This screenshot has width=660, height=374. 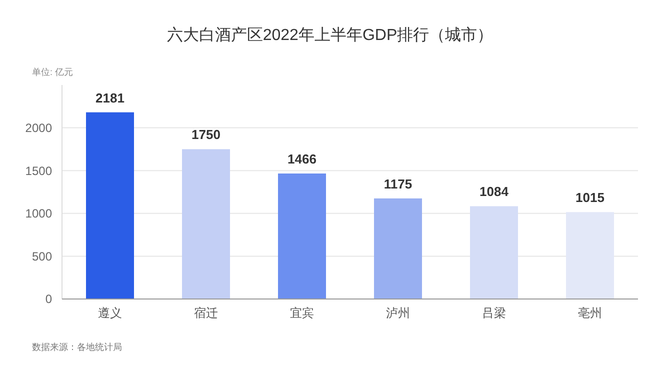 I want to click on x-tick-label: 泸州, so click(x=398, y=313).